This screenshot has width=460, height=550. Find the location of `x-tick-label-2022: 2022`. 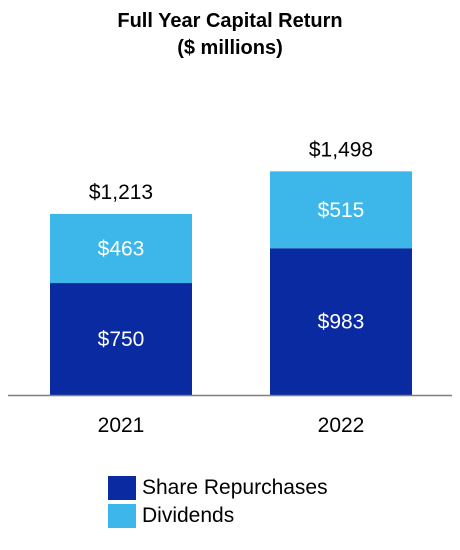

x-tick-label-2022: 2022 is located at coordinates (341, 425).